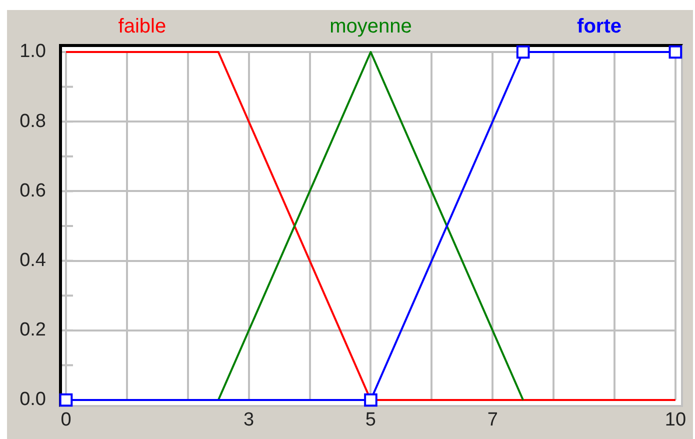 The height and width of the screenshot is (439, 695). Describe the element at coordinates (33, 121) in the screenshot. I see `y-tick-label: 0.8` at that location.